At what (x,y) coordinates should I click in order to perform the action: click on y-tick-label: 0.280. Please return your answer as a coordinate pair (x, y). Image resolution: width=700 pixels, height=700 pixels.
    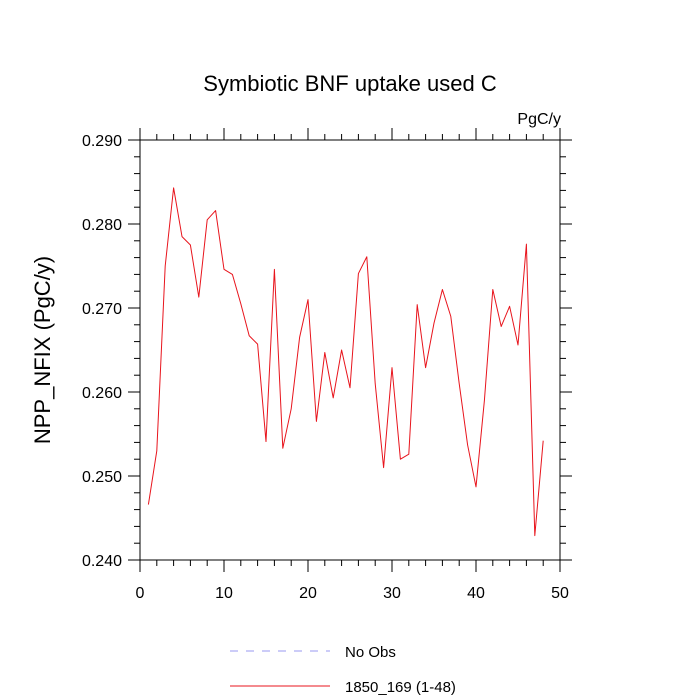
    Looking at the image, I should click on (102, 225).